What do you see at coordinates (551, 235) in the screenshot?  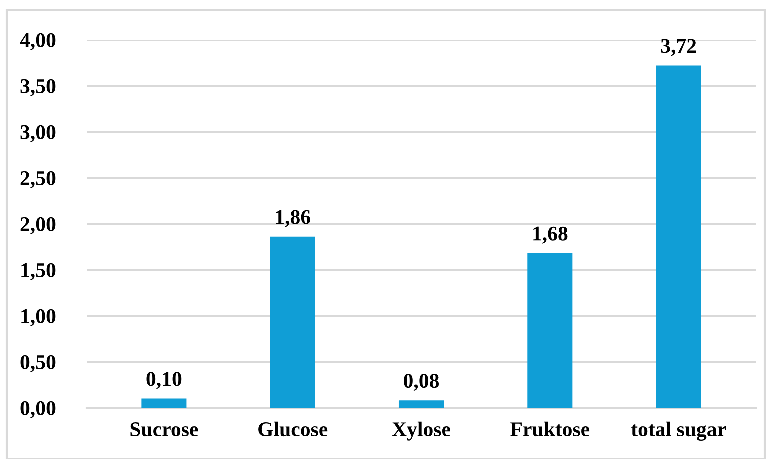 I see `data-label: 1,68` at bounding box center [551, 235].